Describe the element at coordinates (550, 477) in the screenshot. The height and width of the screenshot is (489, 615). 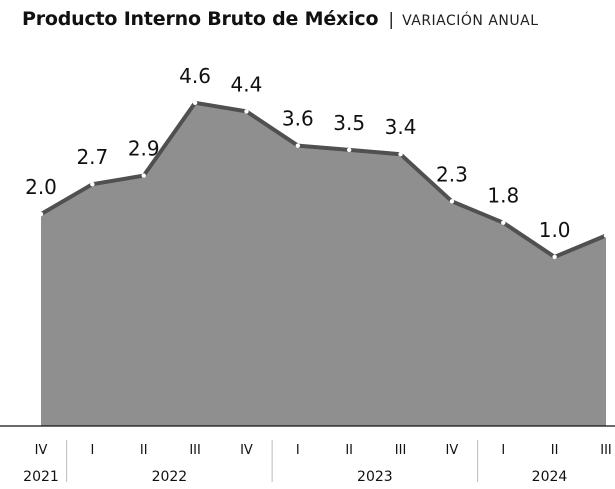
I see `year-label: 2024` at that location.